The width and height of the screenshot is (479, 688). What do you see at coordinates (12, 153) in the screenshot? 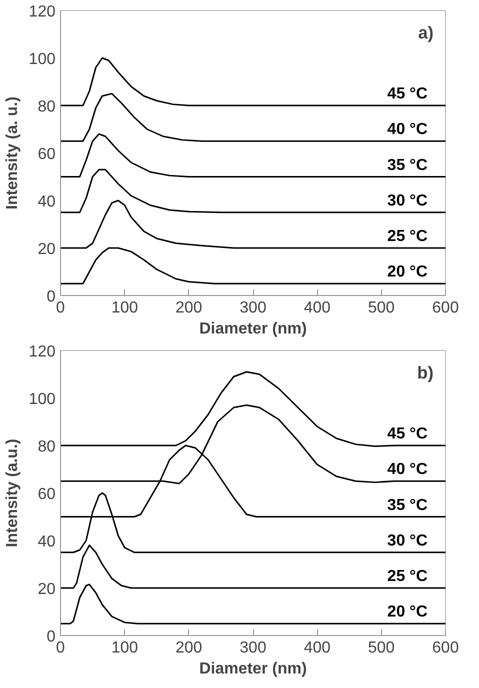
I see `y-axis-title: Intensity (a. u.)` at bounding box center [12, 153].